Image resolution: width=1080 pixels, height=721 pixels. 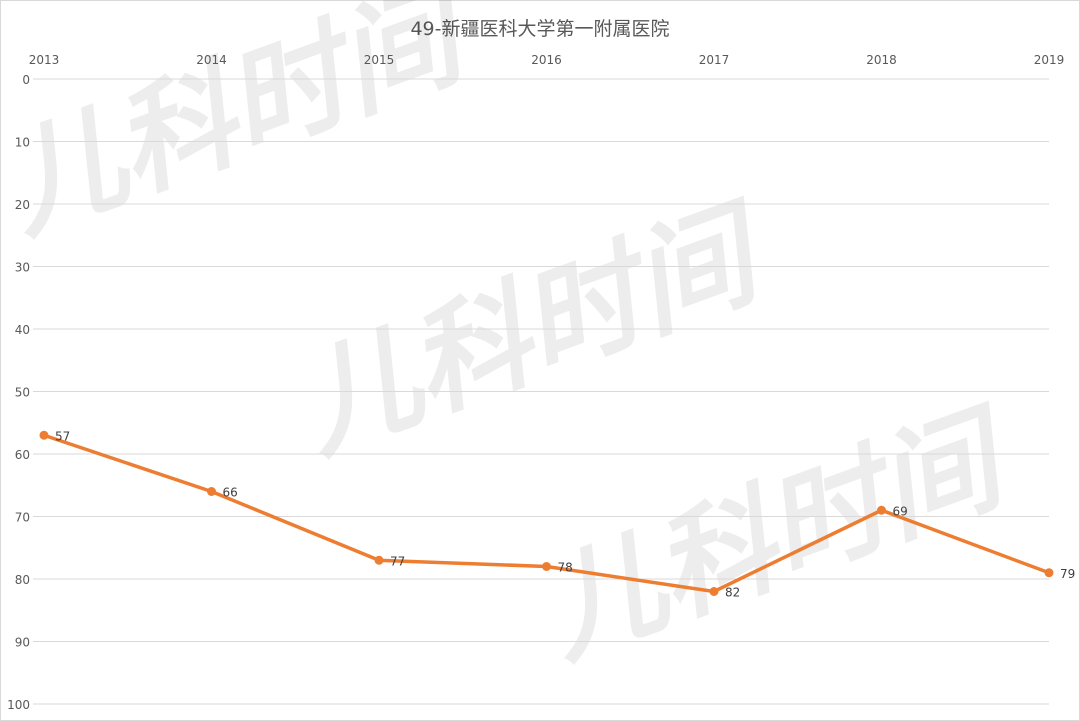 I want to click on data-label: 78, so click(x=565, y=568).